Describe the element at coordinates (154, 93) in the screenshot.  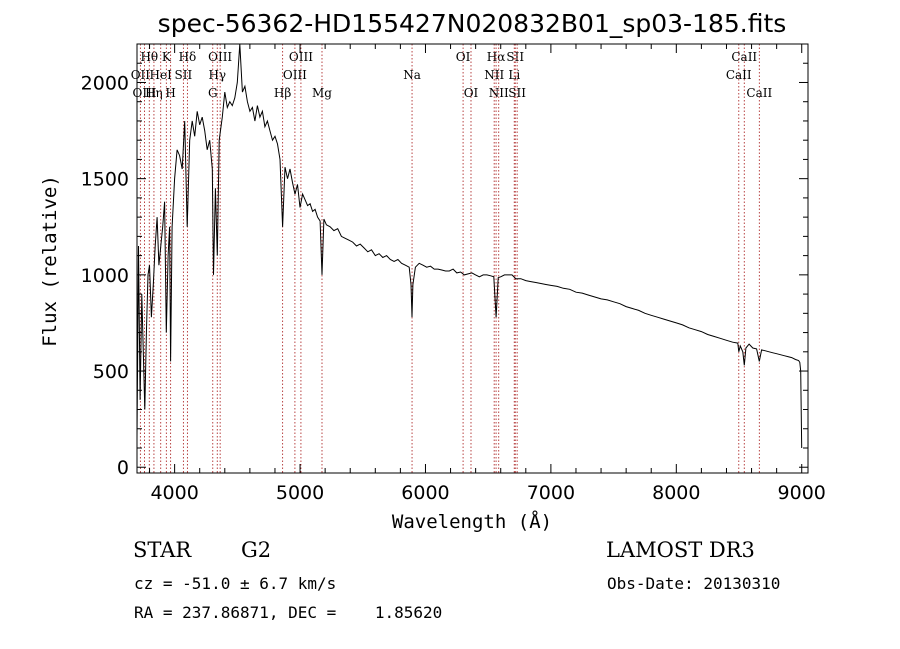
I see `spectral-line-label: Hη` at that location.